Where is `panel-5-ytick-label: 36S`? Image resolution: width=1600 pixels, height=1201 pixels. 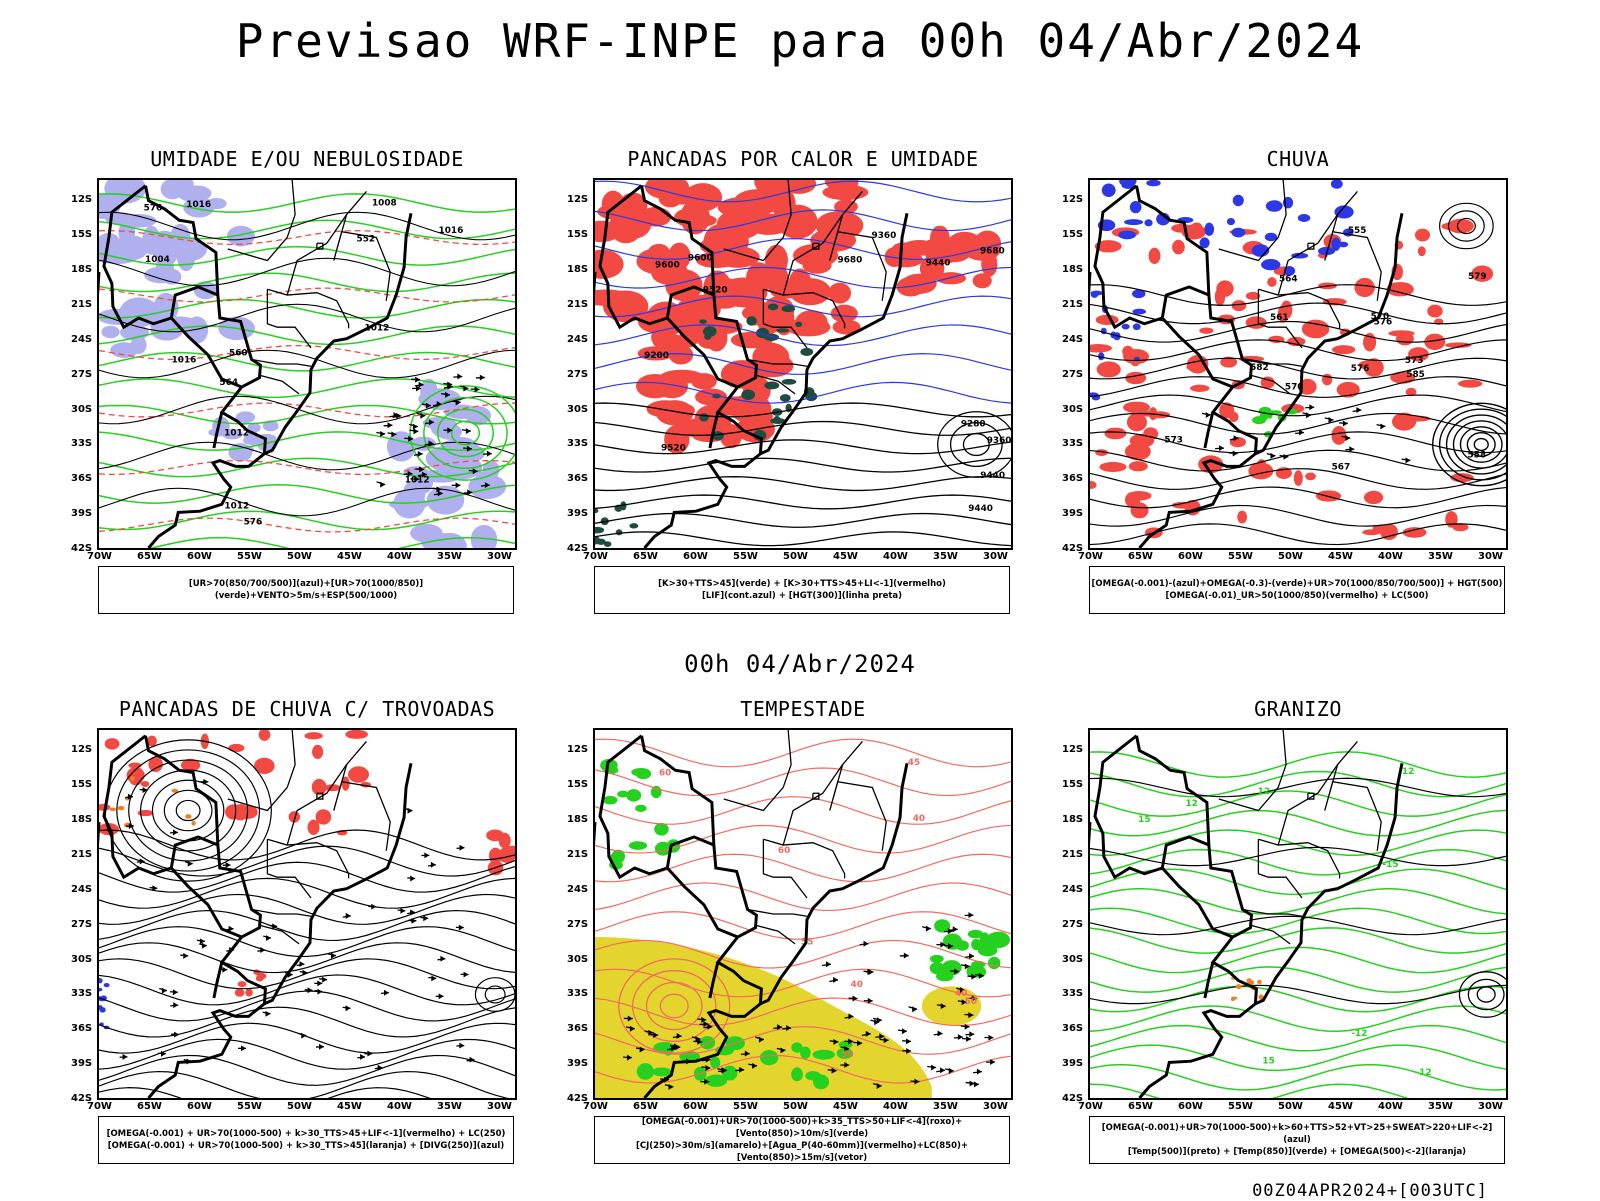 panel-5-ytick-label: 36S is located at coordinates (577, 1028).